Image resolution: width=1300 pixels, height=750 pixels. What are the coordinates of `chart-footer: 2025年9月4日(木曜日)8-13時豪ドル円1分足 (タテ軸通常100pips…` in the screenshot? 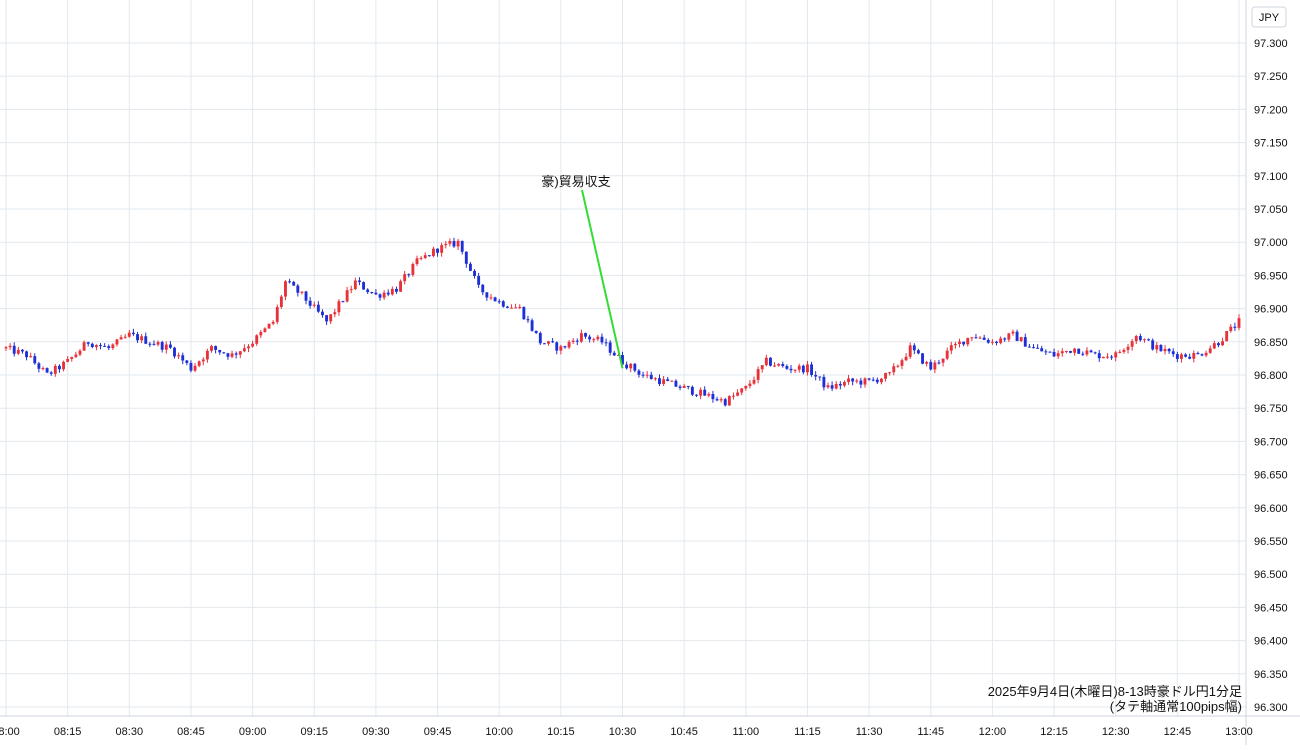 It's located at (1115, 699).